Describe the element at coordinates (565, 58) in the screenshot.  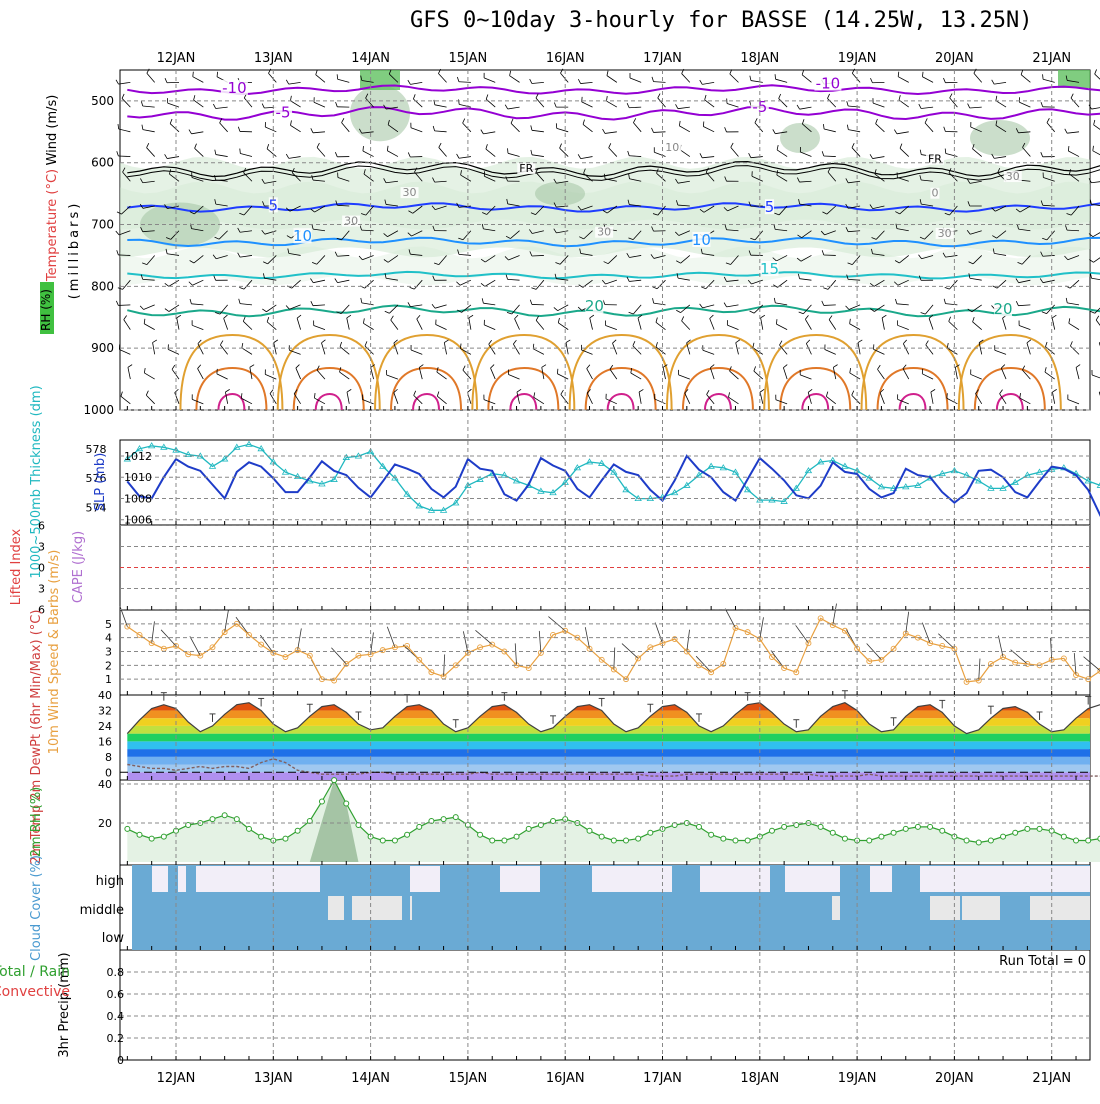
I see `date-label-top: 16JAN` at that location.